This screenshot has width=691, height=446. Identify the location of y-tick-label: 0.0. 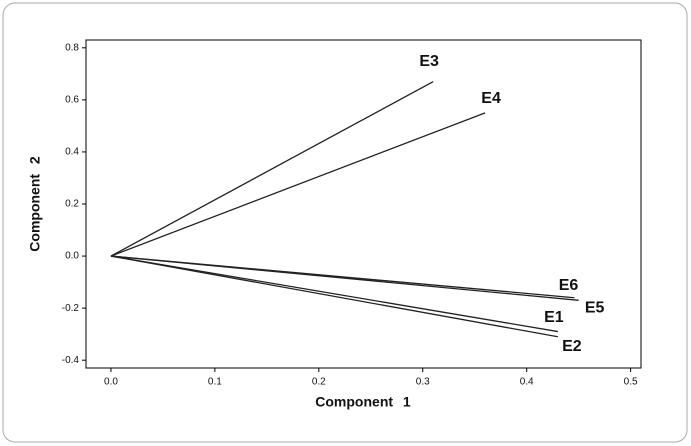
(72, 256).